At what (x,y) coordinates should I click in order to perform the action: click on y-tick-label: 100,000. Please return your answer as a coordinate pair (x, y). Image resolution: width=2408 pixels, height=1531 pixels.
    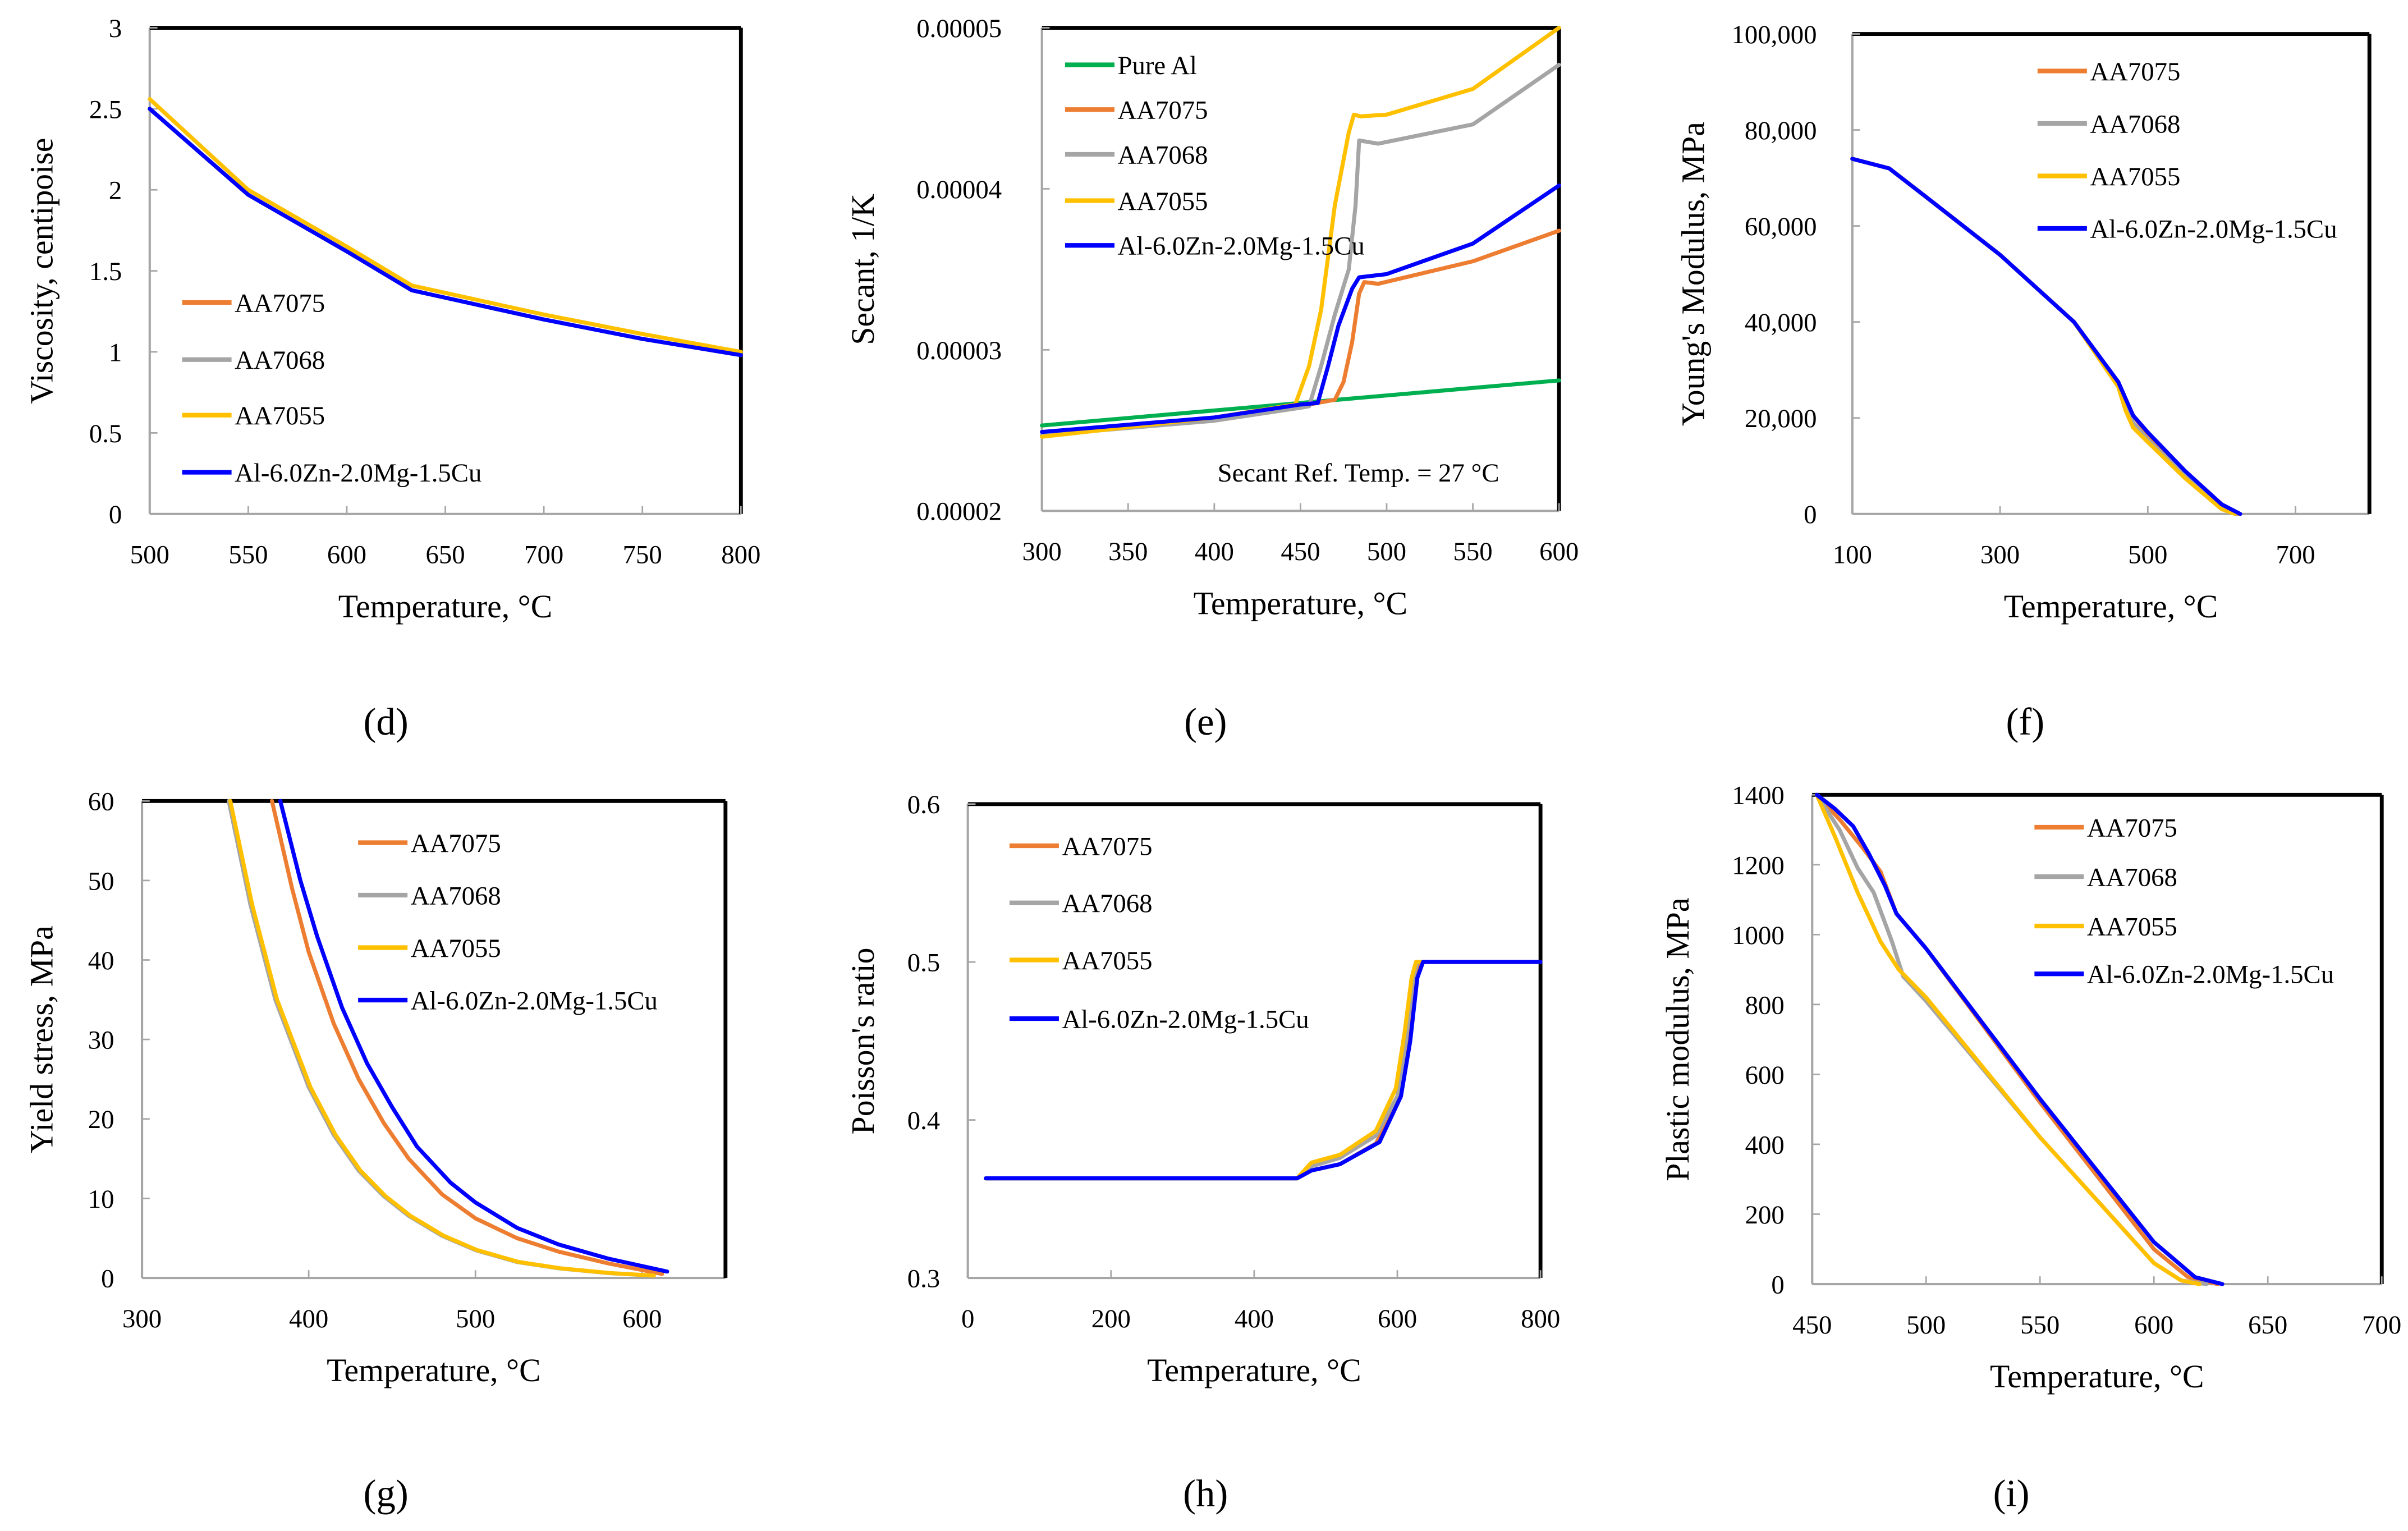
    Looking at the image, I should click on (1775, 34).